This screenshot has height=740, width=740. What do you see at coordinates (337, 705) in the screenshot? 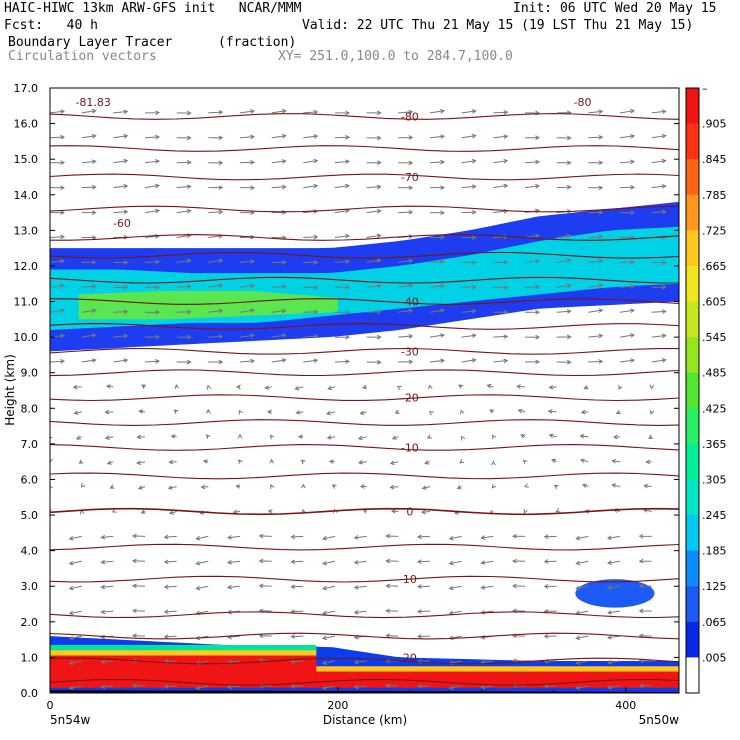
I see `x-tick-label: 200` at bounding box center [337, 705].